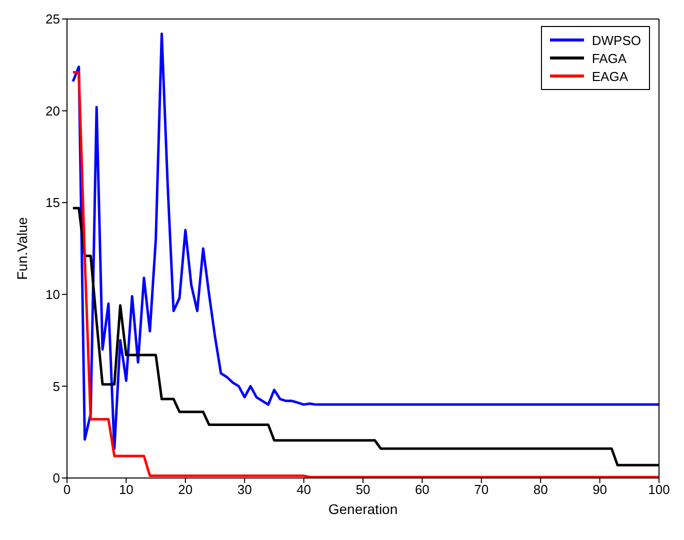  I want to click on legend-label: EAGA, so click(610, 76).